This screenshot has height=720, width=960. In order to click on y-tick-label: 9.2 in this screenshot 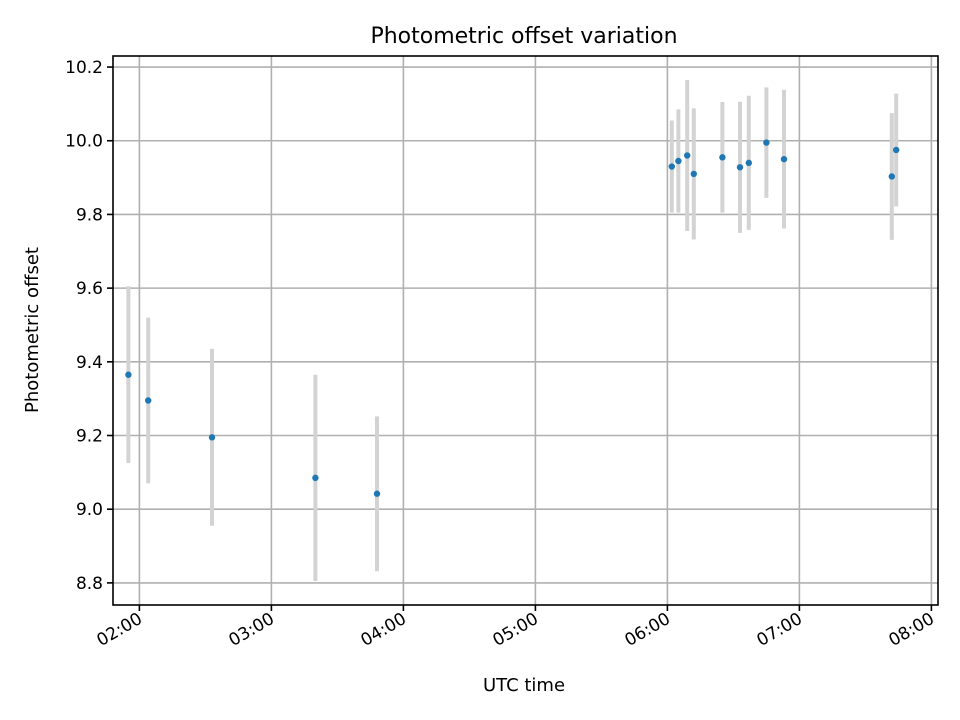, I will do `click(89, 437)`.